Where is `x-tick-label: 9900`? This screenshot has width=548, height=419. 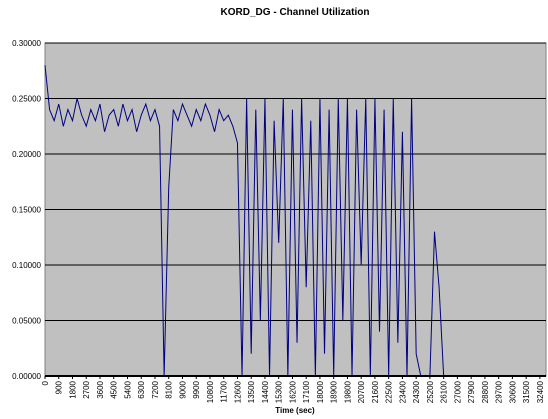
x-tick-label: 9900 is located at coordinates (196, 389).